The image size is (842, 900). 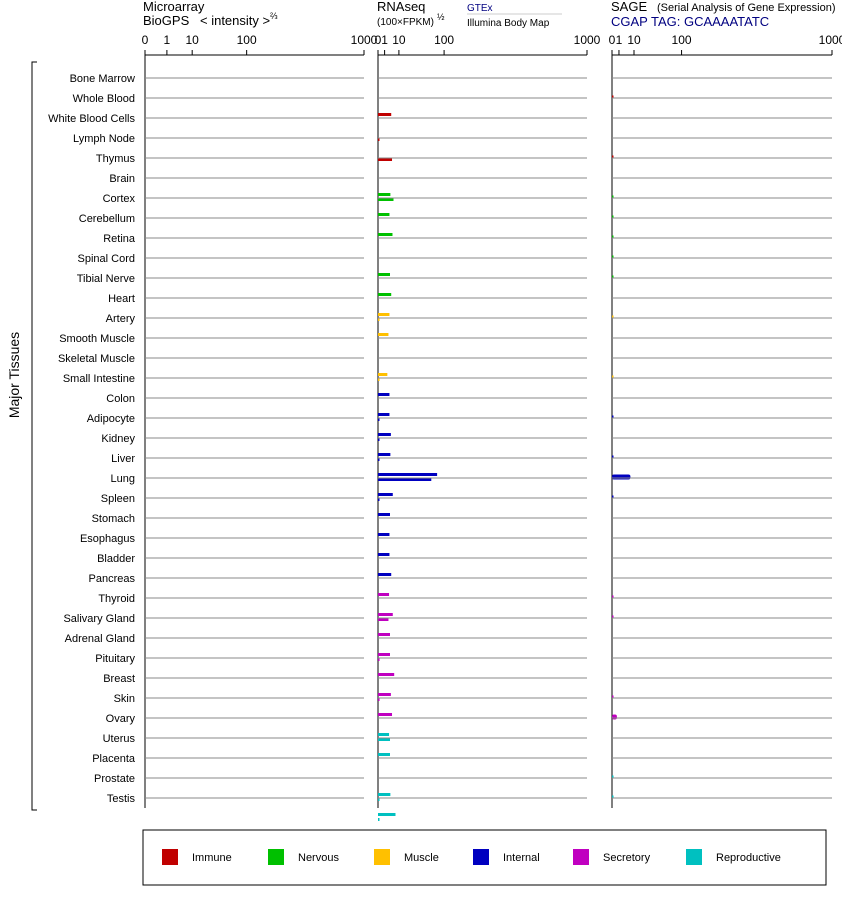 I want to click on tissue-row: Artery, so click(x=469, y=324).